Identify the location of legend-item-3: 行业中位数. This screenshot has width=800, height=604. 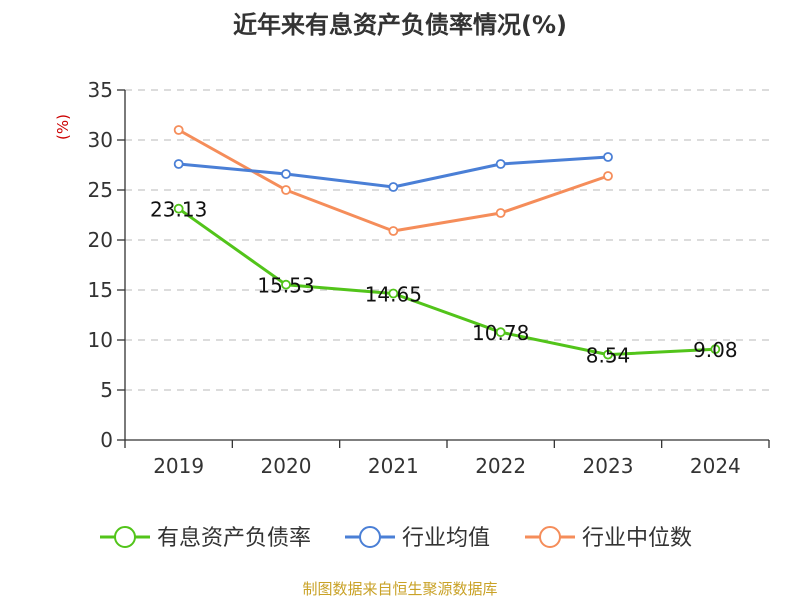
(608, 538).